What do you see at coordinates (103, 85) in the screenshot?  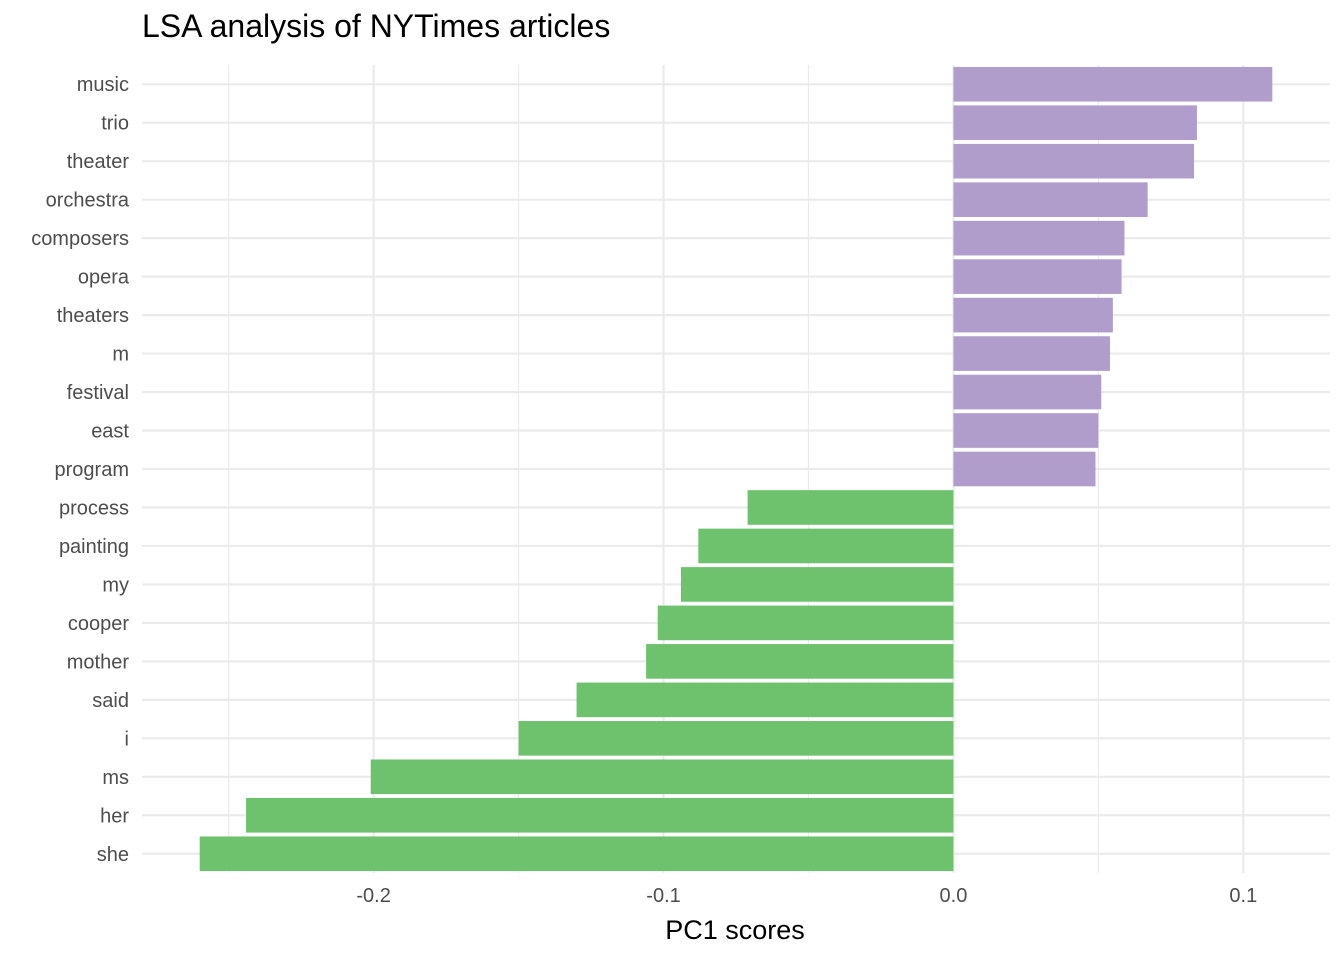 I see `y-tick-label: music` at bounding box center [103, 85].